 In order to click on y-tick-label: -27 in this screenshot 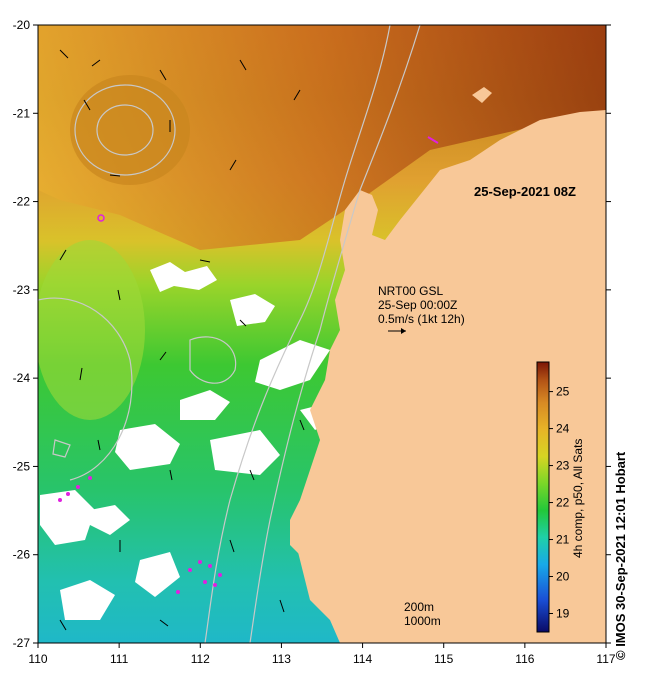, I will do `click(22, 643)`.